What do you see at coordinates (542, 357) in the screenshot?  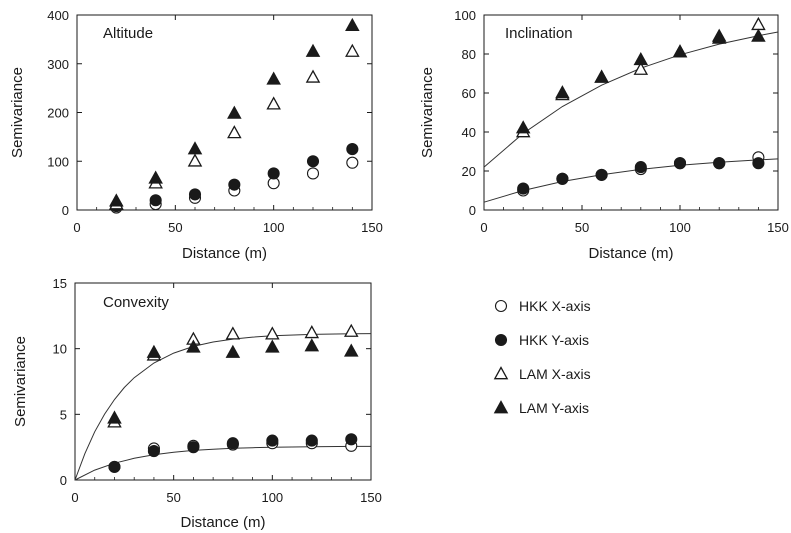 I see `legend: HKK X-axis HKK Y-axis LAM X-axis LAM Y-axis` at bounding box center [542, 357].